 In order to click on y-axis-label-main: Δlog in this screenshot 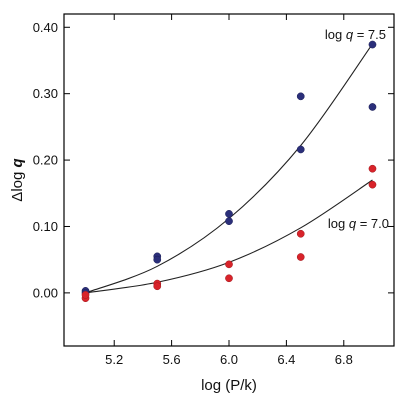, I will do `click(17, 184)`.